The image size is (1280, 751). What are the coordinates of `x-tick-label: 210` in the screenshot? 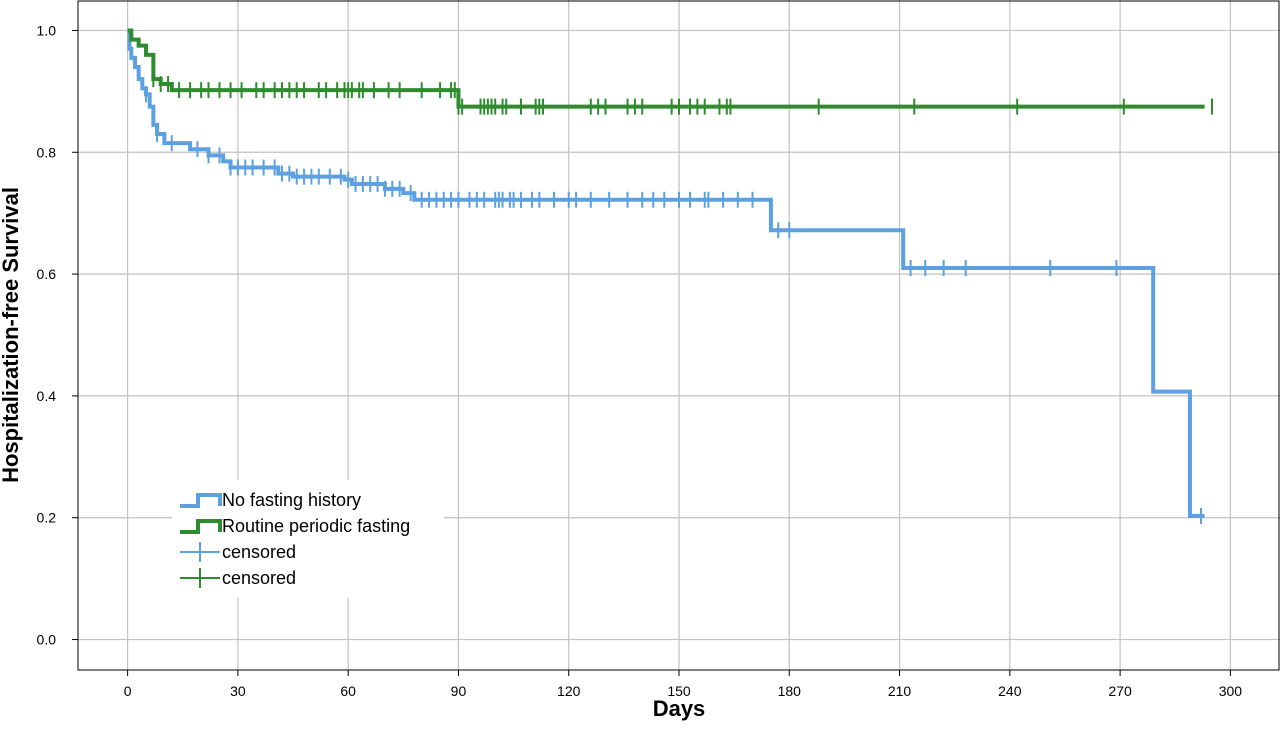 It's located at (900, 691).